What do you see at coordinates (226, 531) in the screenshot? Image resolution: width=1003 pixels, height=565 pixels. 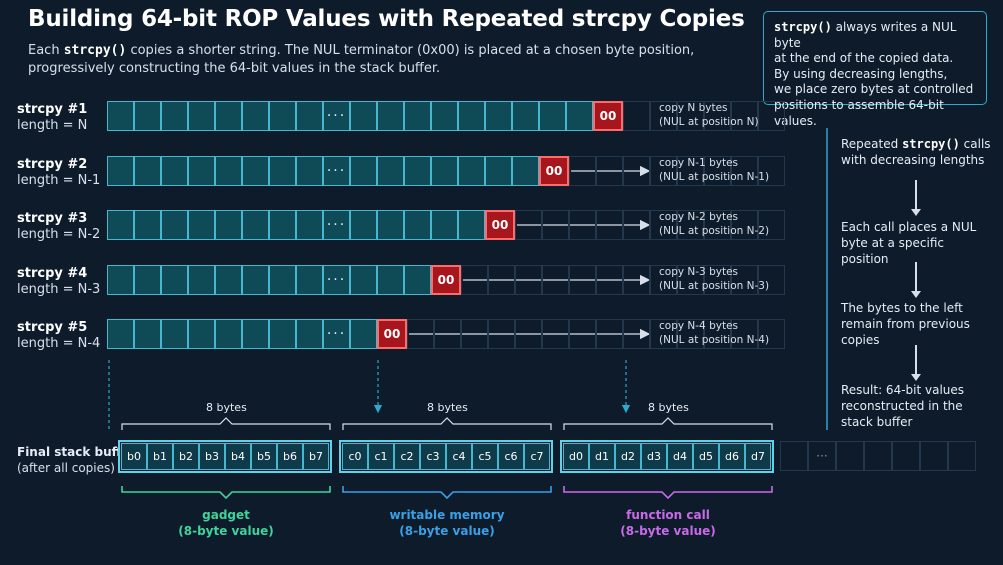 I see `group-desc: (8-byte value)` at bounding box center [226, 531].